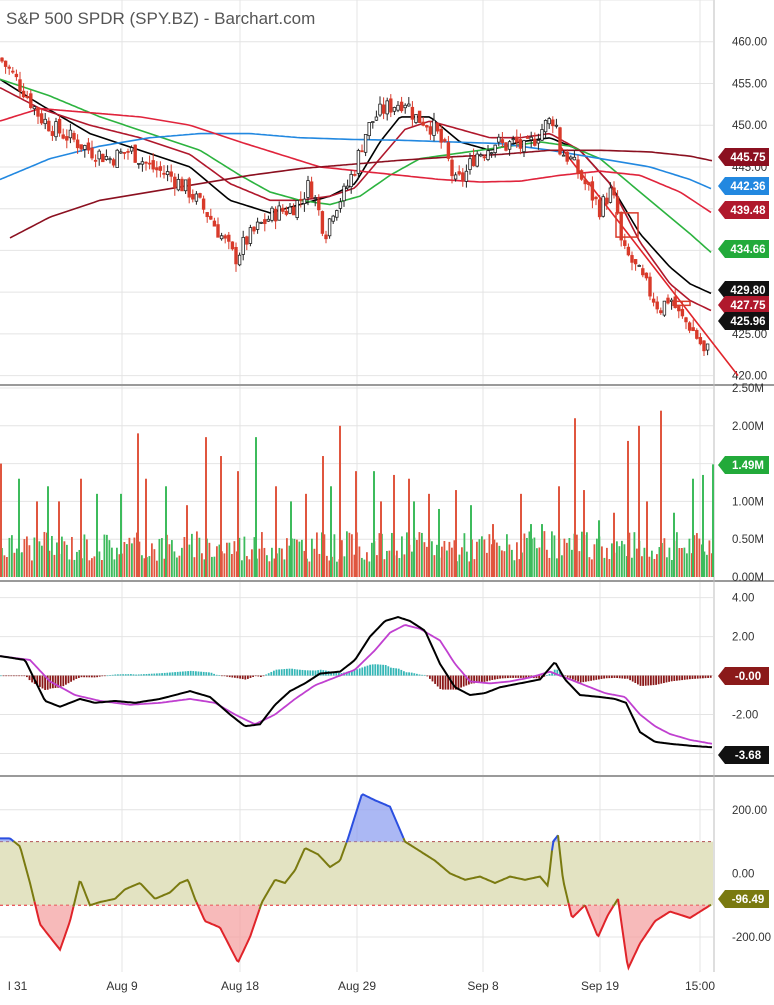  What do you see at coordinates (747, 187) in the screenshot?
I see `value-tag-text: 442.36` at bounding box center [747, 187].